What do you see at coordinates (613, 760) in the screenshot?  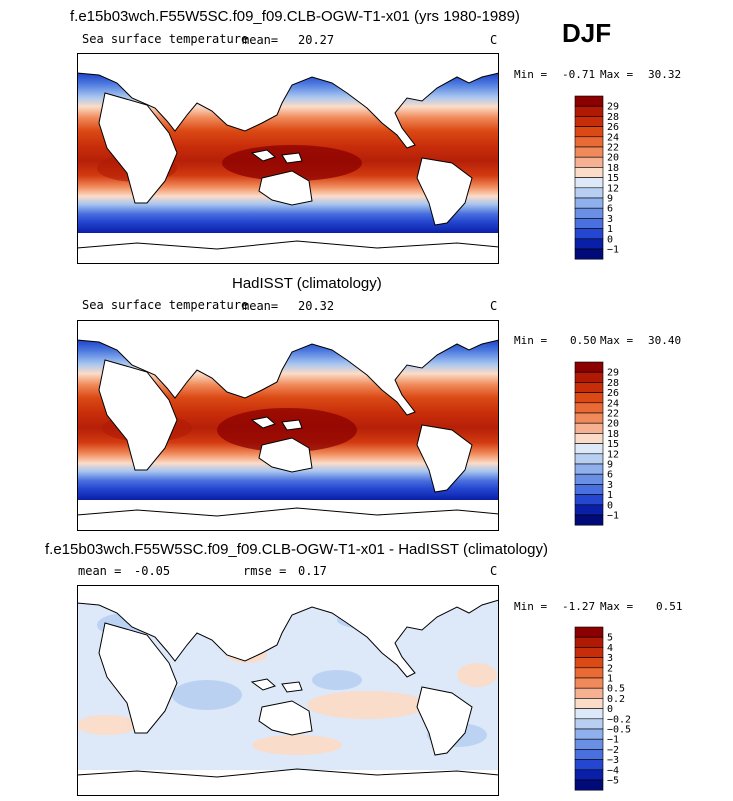 I see `panel3-colorbar-tick-label: −3` at bounding box center [613, 760].